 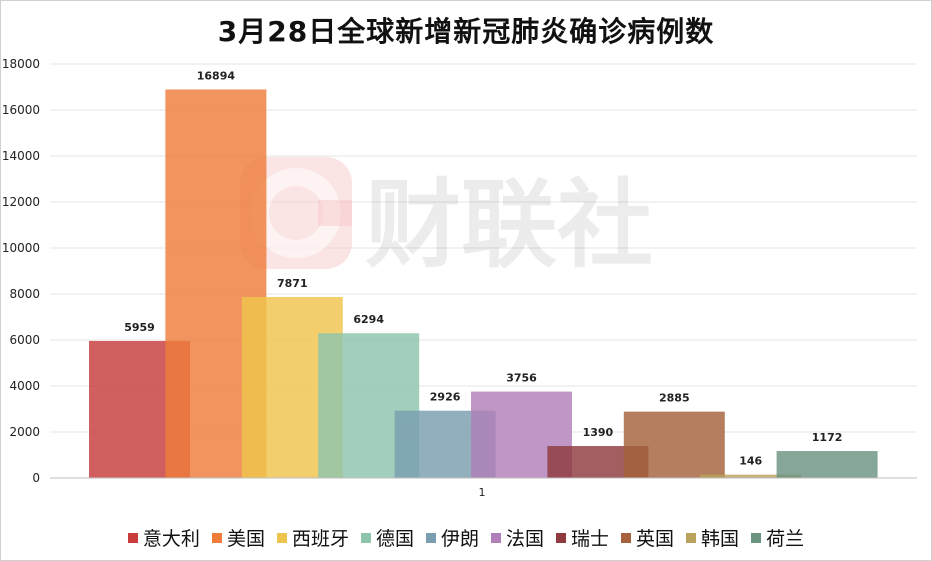 I want to click on legend-label: 英国, so click(x=655, y=539).